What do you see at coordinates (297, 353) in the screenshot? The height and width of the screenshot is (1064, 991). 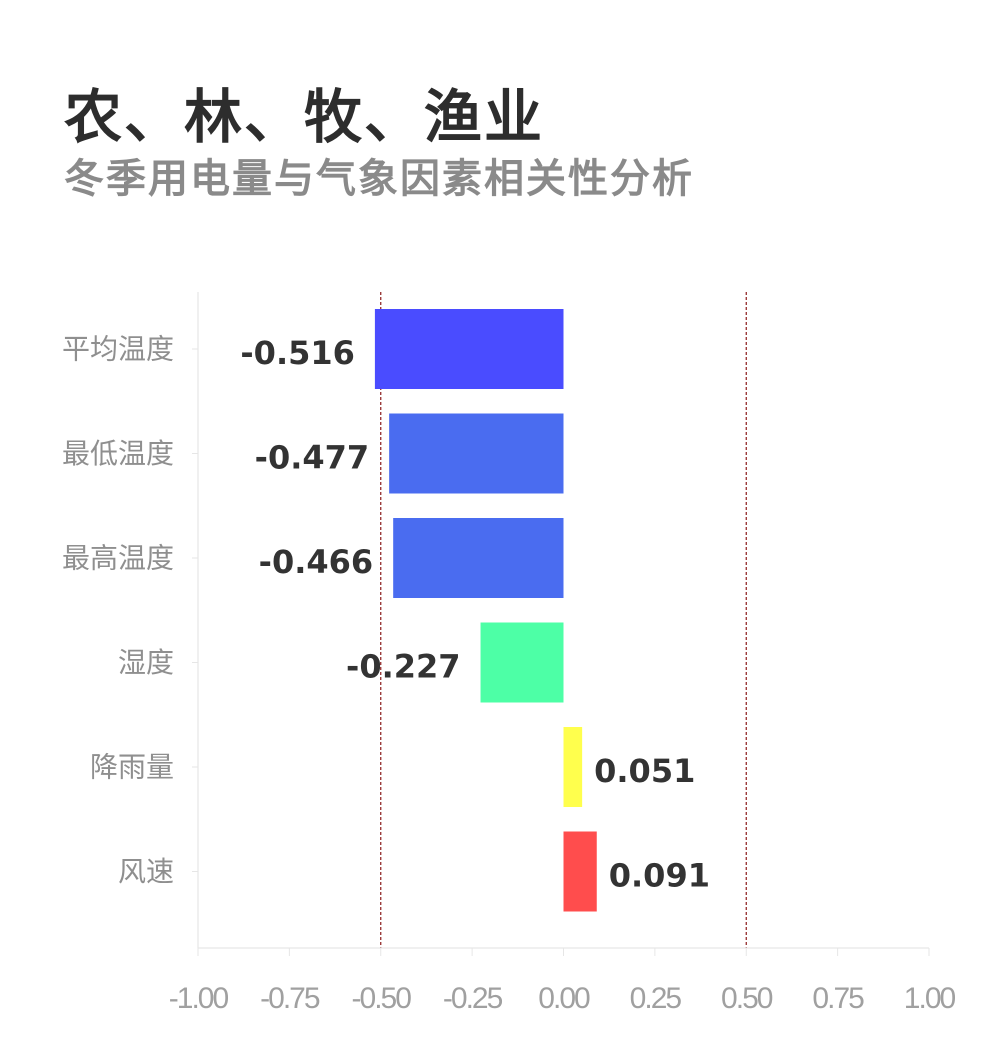 I see `data-label: -0.516` at bounding box center [297, 353].